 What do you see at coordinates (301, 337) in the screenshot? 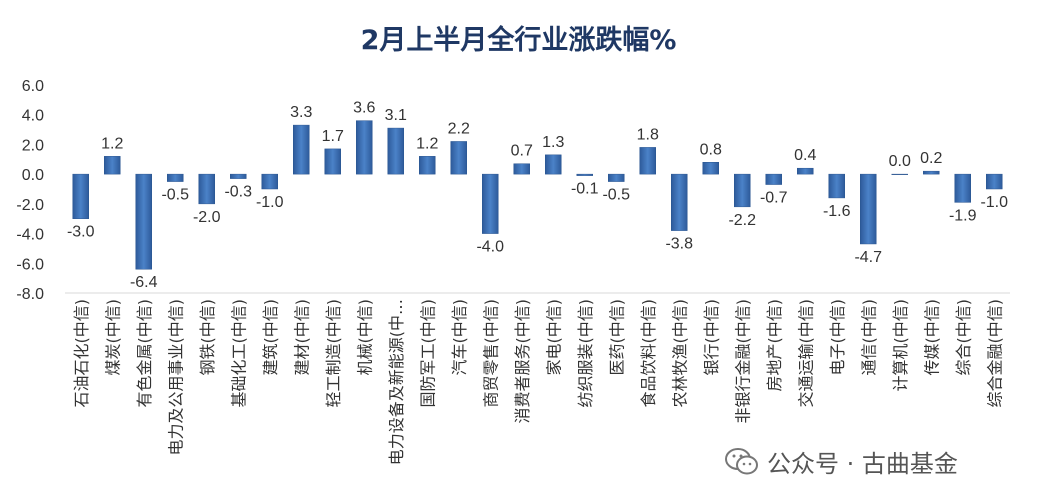
I see `x-tick-label: 建材(中信)` at bounding box center [301, 337].